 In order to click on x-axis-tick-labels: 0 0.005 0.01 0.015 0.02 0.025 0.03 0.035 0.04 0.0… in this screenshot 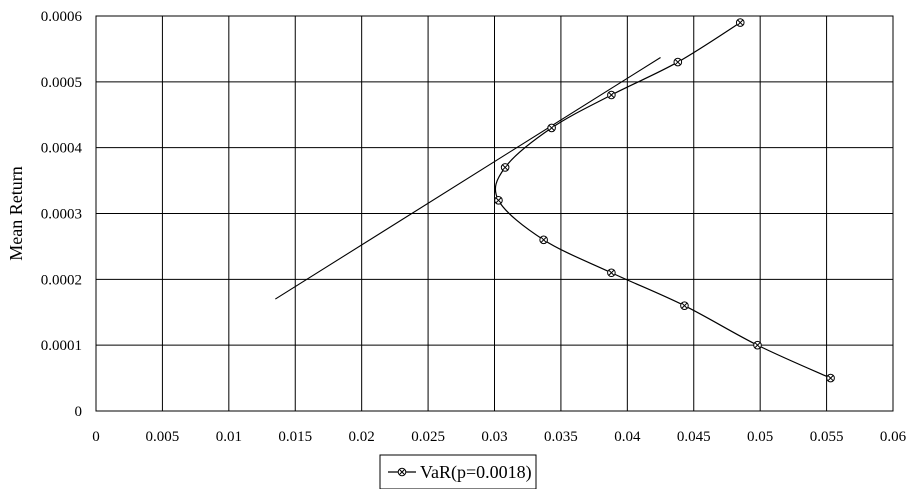, I will do `click(499, 437)`.